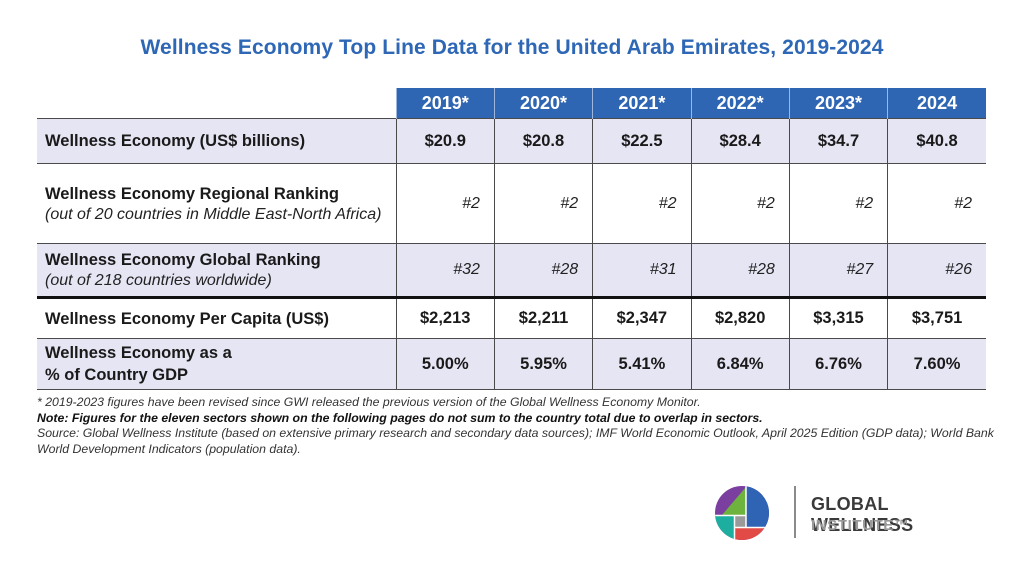 The image size is (1024, 585). I want to click on value-cell: $2,820, so click(740, 317).